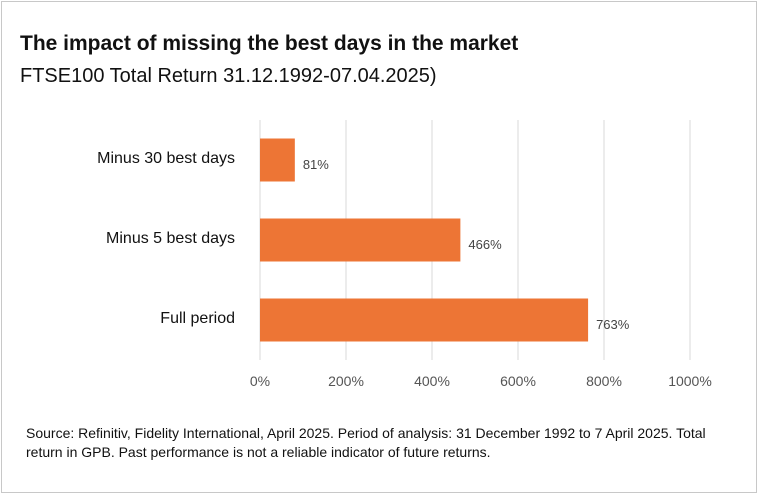 The width and height of the screenshot is (760, 496). I want to click on x-tick-label: 1000%, so click(690, 381).